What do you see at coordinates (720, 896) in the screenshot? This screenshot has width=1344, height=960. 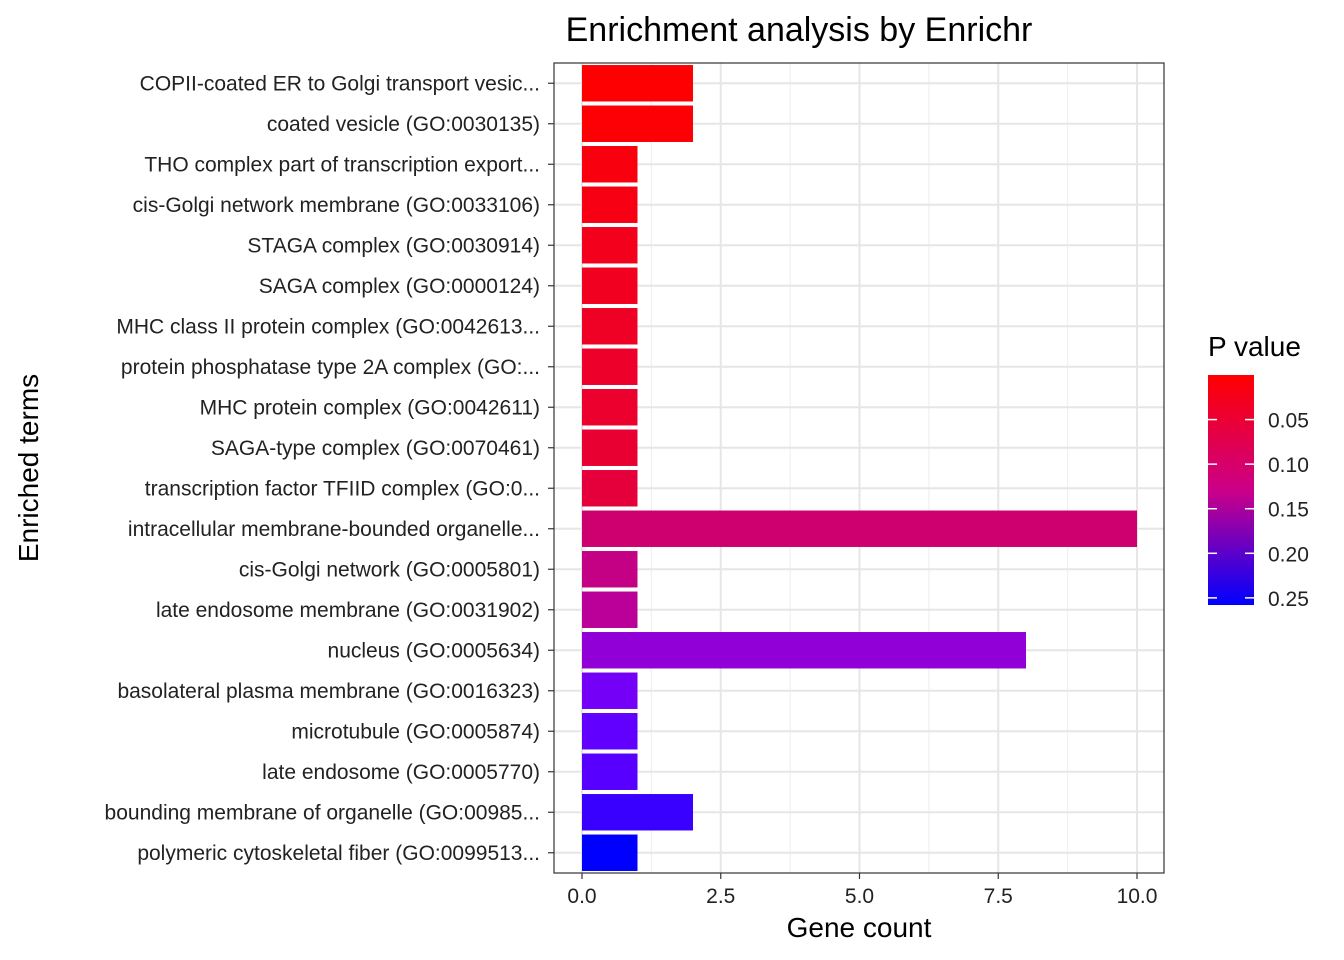 I see `x-tick-label: 2.5` at bounding box center [720, 896].